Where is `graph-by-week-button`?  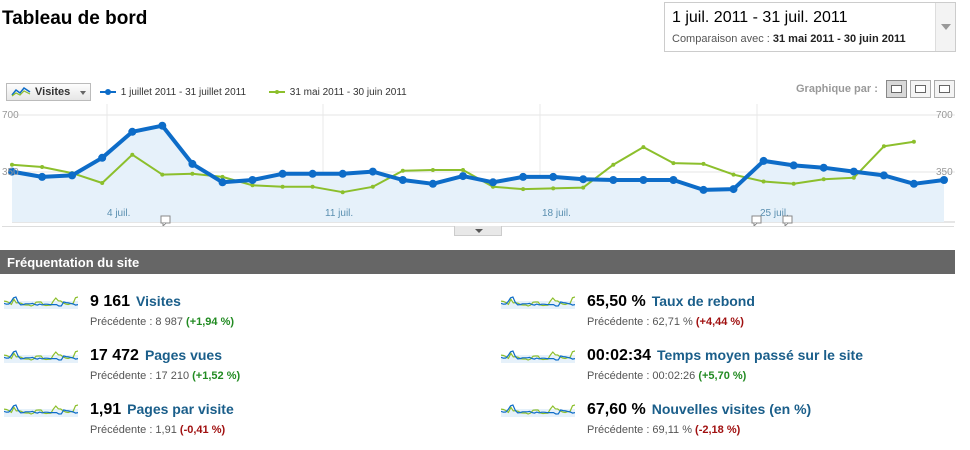
graph-by-week-button is located at coordinates (920, 89).